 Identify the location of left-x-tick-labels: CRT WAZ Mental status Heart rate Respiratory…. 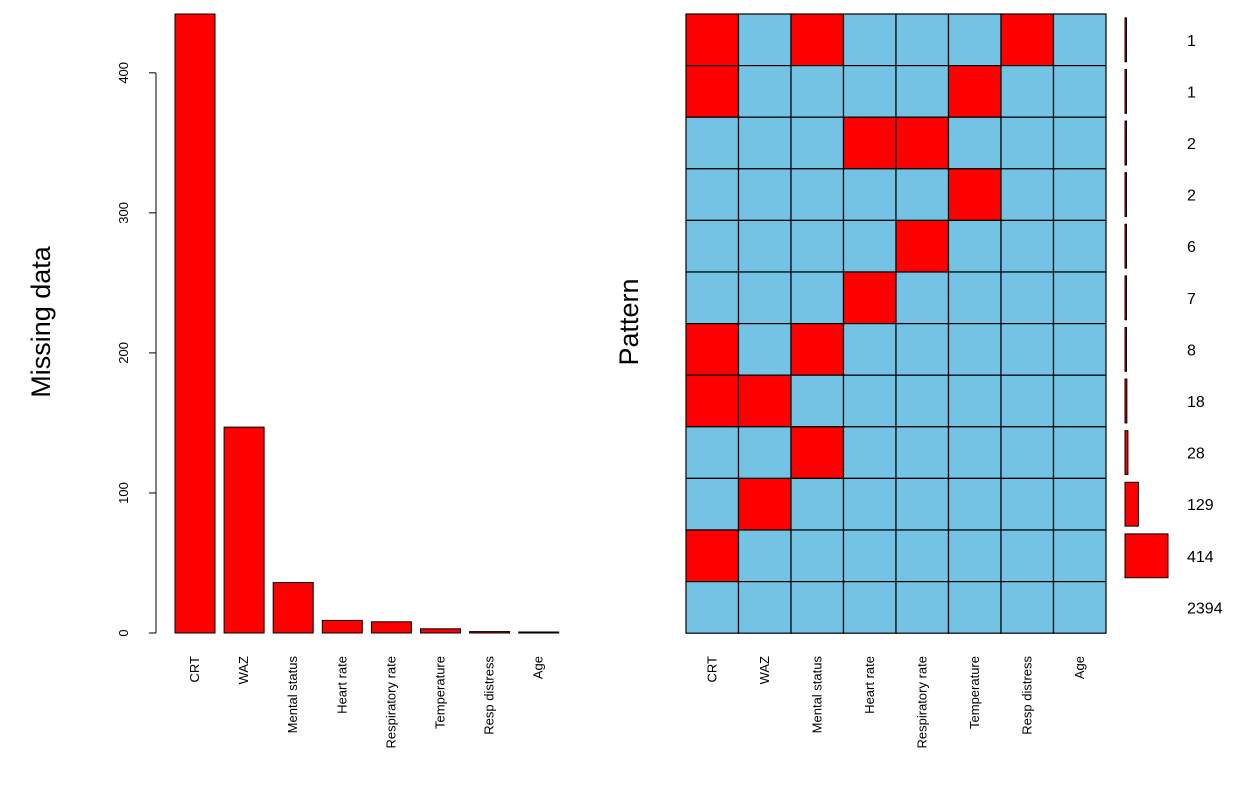
(366, 702).